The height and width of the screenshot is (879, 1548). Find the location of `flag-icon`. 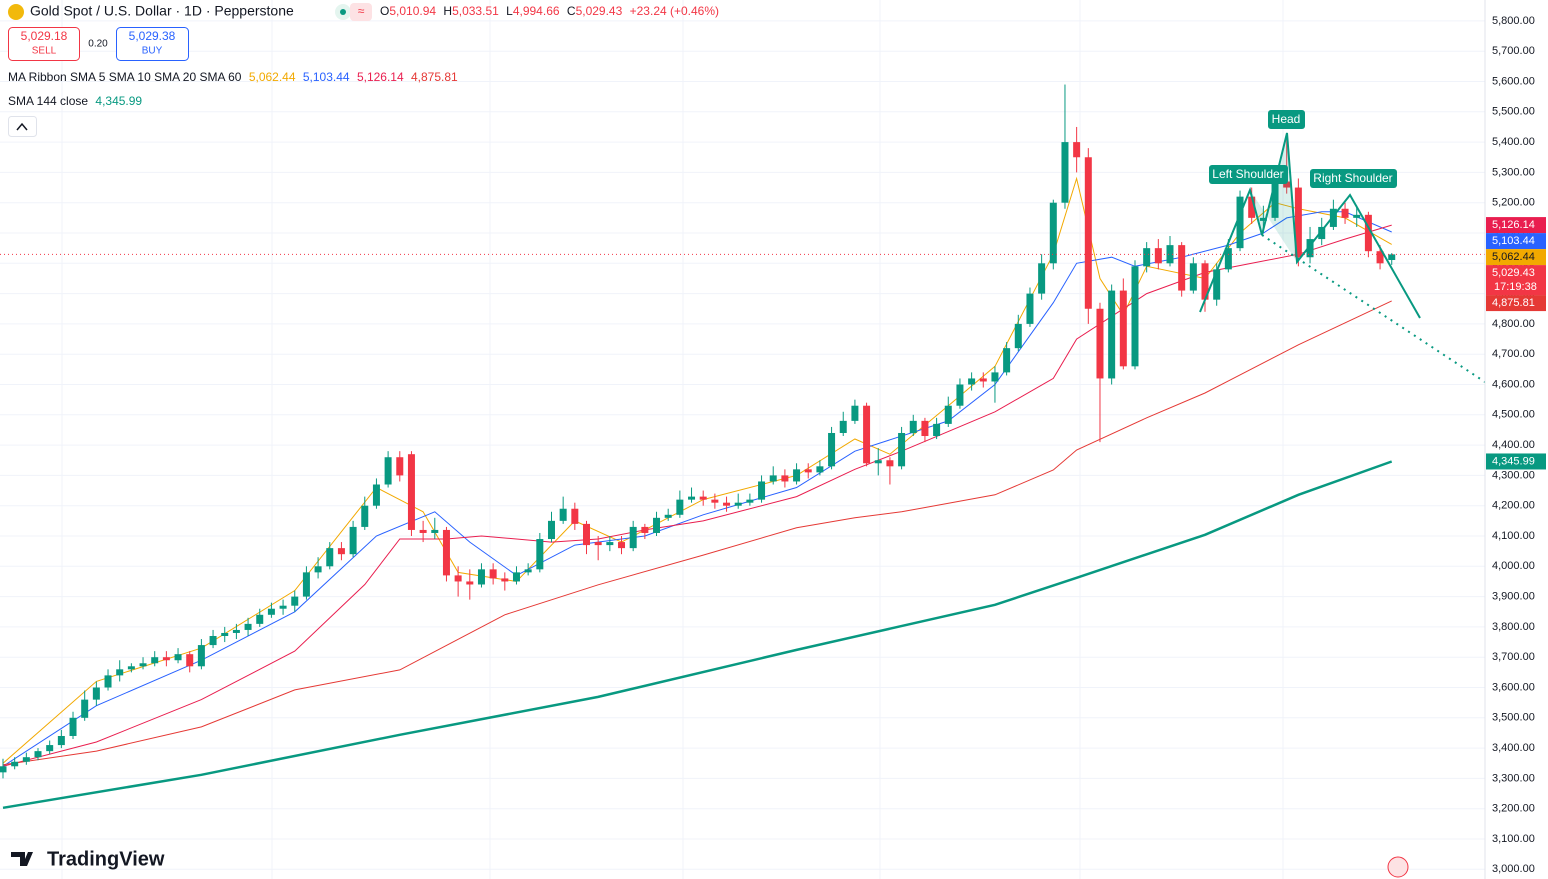

flag-icon is located at coordinates (1398, 867).